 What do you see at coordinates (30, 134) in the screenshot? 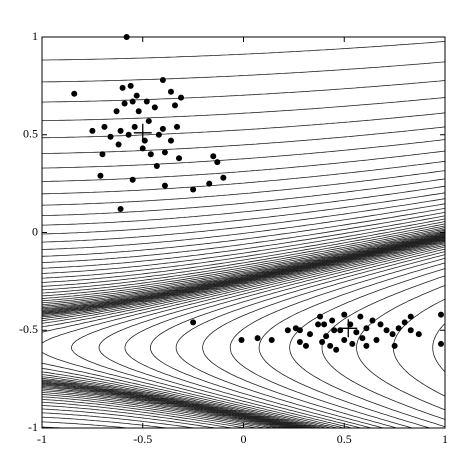
I see `y-tick-label: 0.5` at bounding box center [30, 134].